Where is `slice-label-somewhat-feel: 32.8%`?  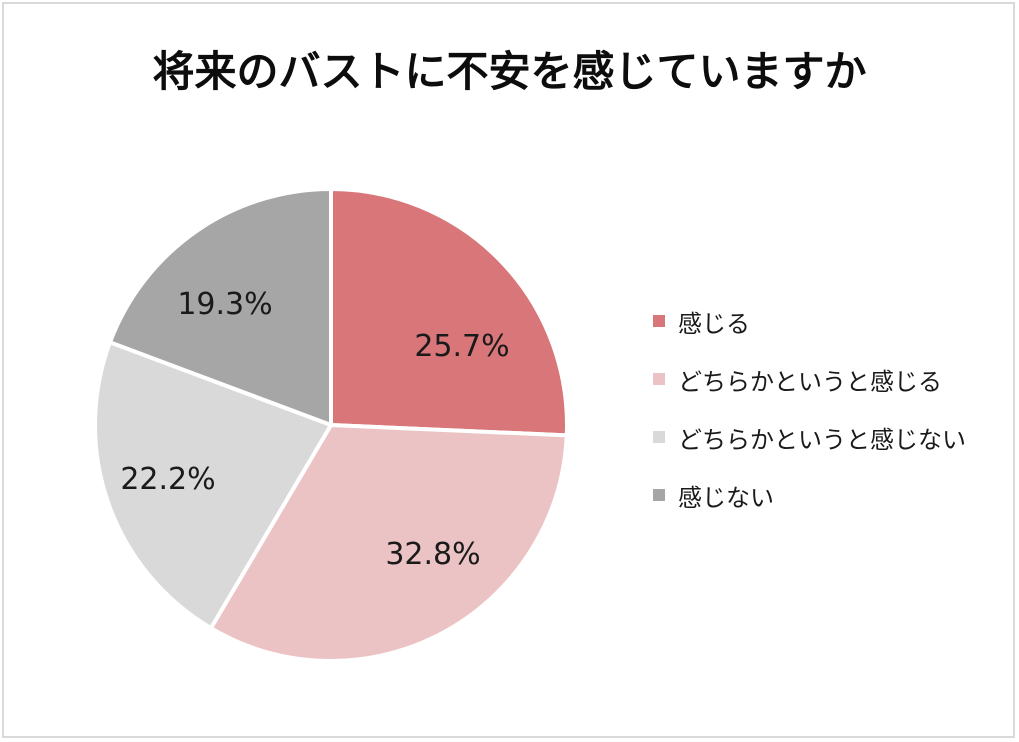
slice-label-somewhat-feel: 32.8% is located at coordinates (433, 554).